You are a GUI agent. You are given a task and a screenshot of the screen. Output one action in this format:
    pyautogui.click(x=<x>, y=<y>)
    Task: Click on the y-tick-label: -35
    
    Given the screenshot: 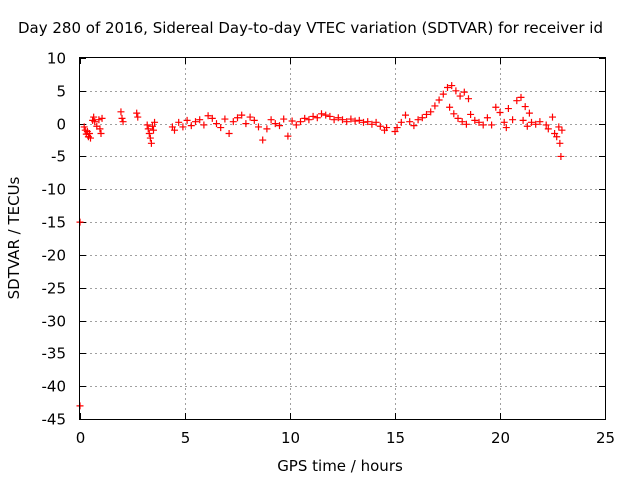 What is the action you would take?
    pyautogui.click(x=54, y=354)
    